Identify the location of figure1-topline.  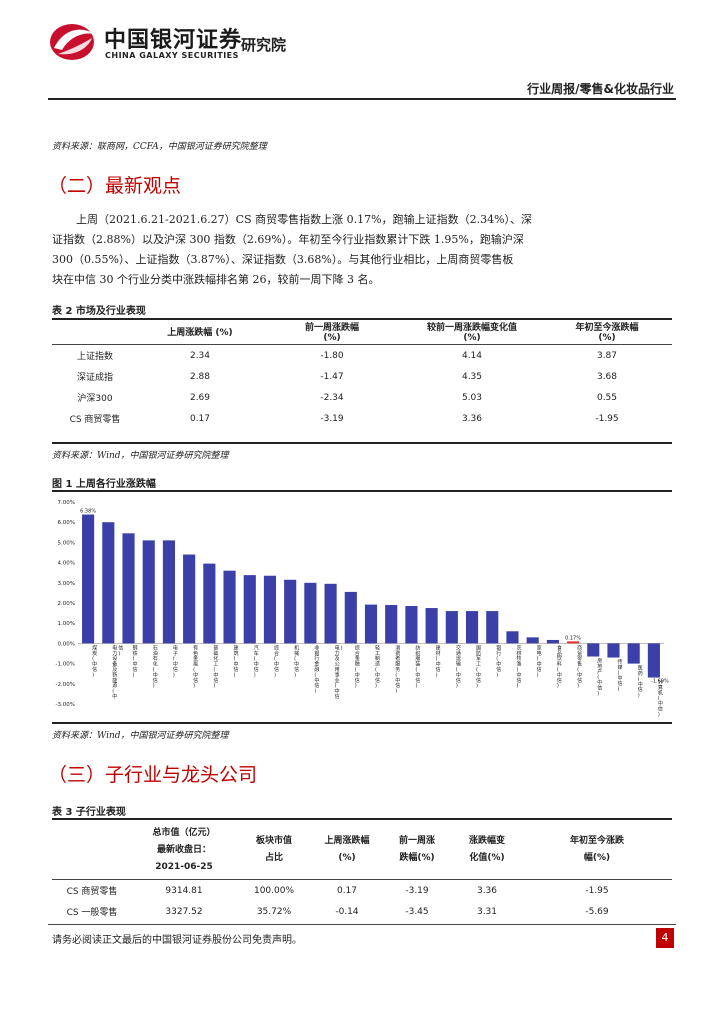
(362, 491).